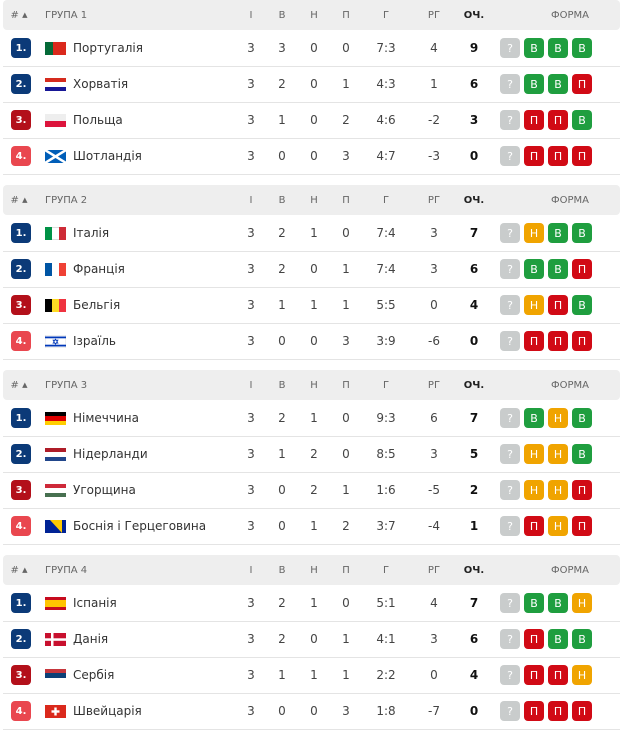  Describe the element at coordinates (98, 120) in the screenshot. I see `team-name: Польща` at that location.